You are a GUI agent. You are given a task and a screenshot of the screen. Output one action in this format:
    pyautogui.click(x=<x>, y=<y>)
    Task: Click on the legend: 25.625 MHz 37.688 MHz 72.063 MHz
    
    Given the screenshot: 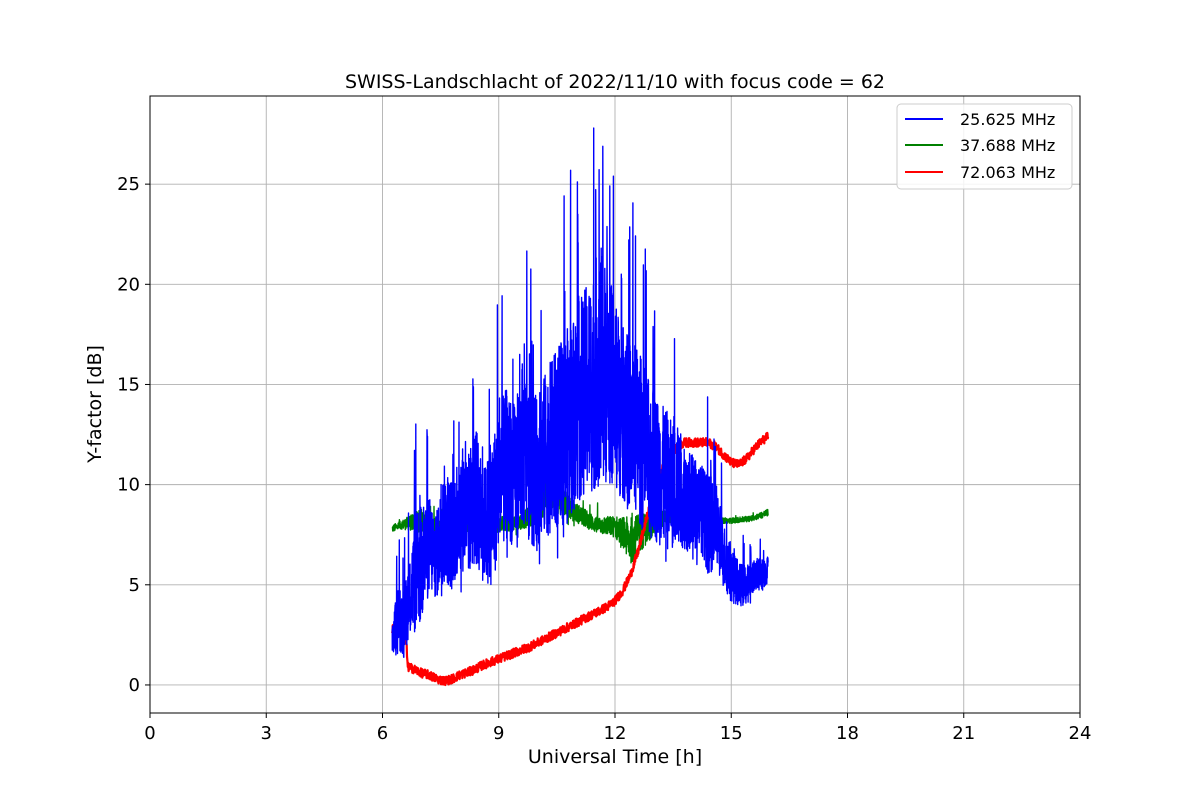 What is the action you would take?
    pyautogui.click(x=984, y=146)
    